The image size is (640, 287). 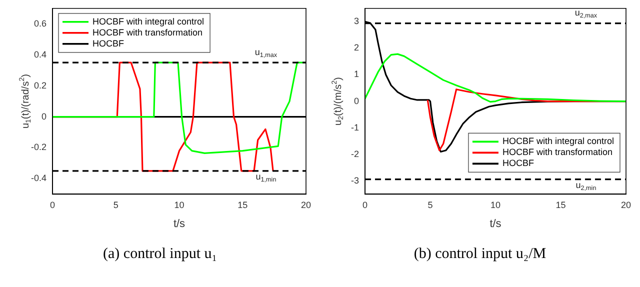 What do you see at coordinates (38, 178) in the screenshot?
I see `y-tick-label: -0.4` at bounding box center [38, 178].